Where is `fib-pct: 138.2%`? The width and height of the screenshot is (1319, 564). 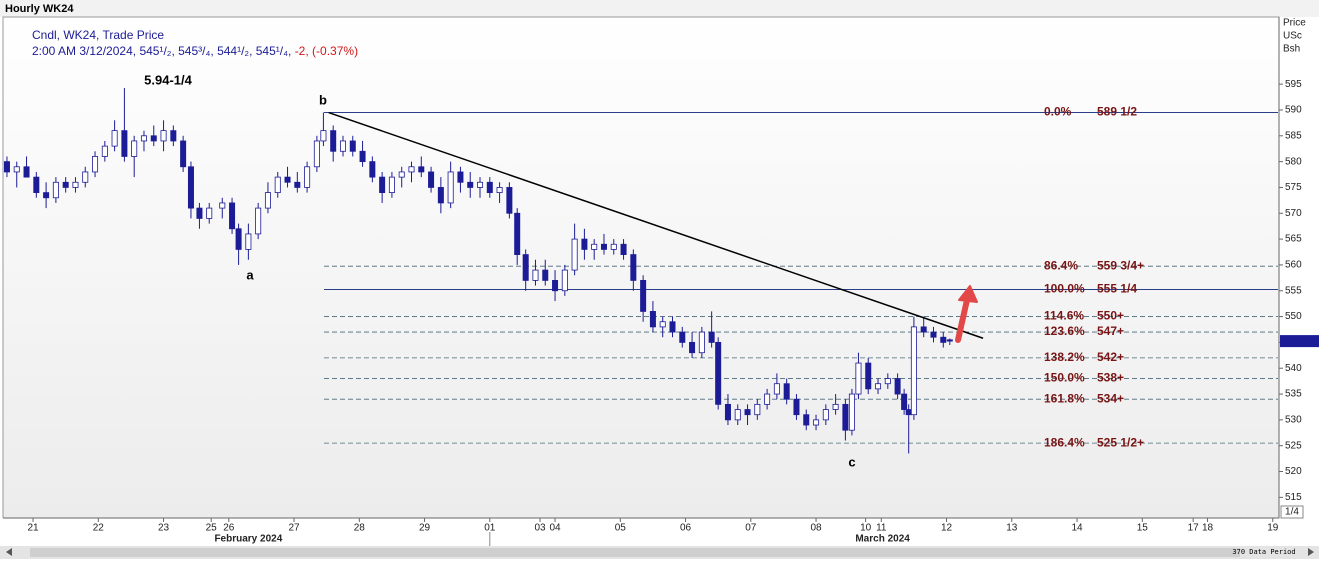 fib-pct: 138.2% is located at coordinates (1064, 357).